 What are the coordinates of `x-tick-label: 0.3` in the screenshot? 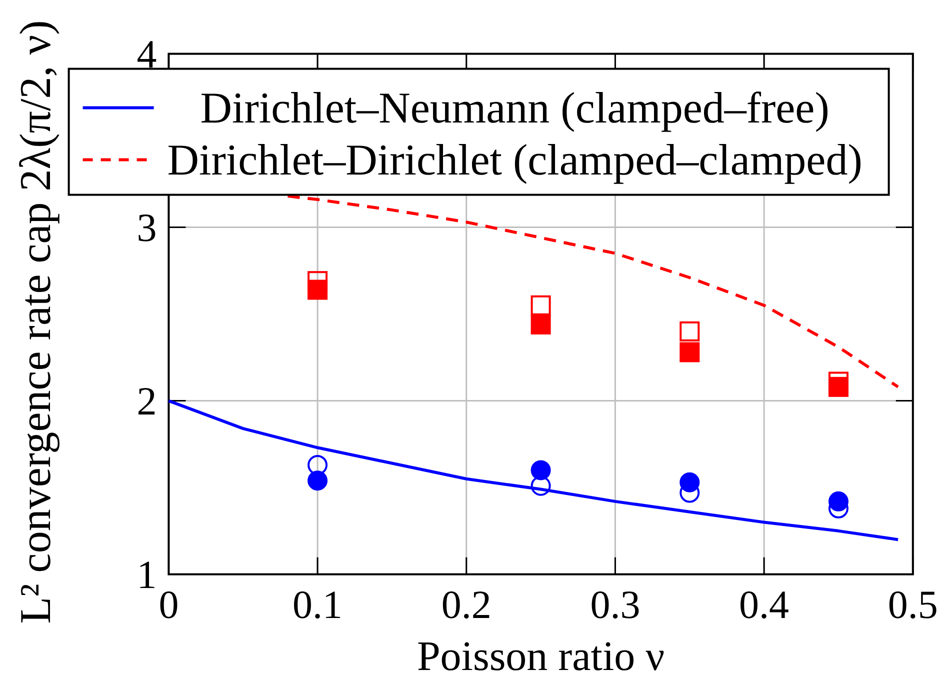 It's located at (615, 604).